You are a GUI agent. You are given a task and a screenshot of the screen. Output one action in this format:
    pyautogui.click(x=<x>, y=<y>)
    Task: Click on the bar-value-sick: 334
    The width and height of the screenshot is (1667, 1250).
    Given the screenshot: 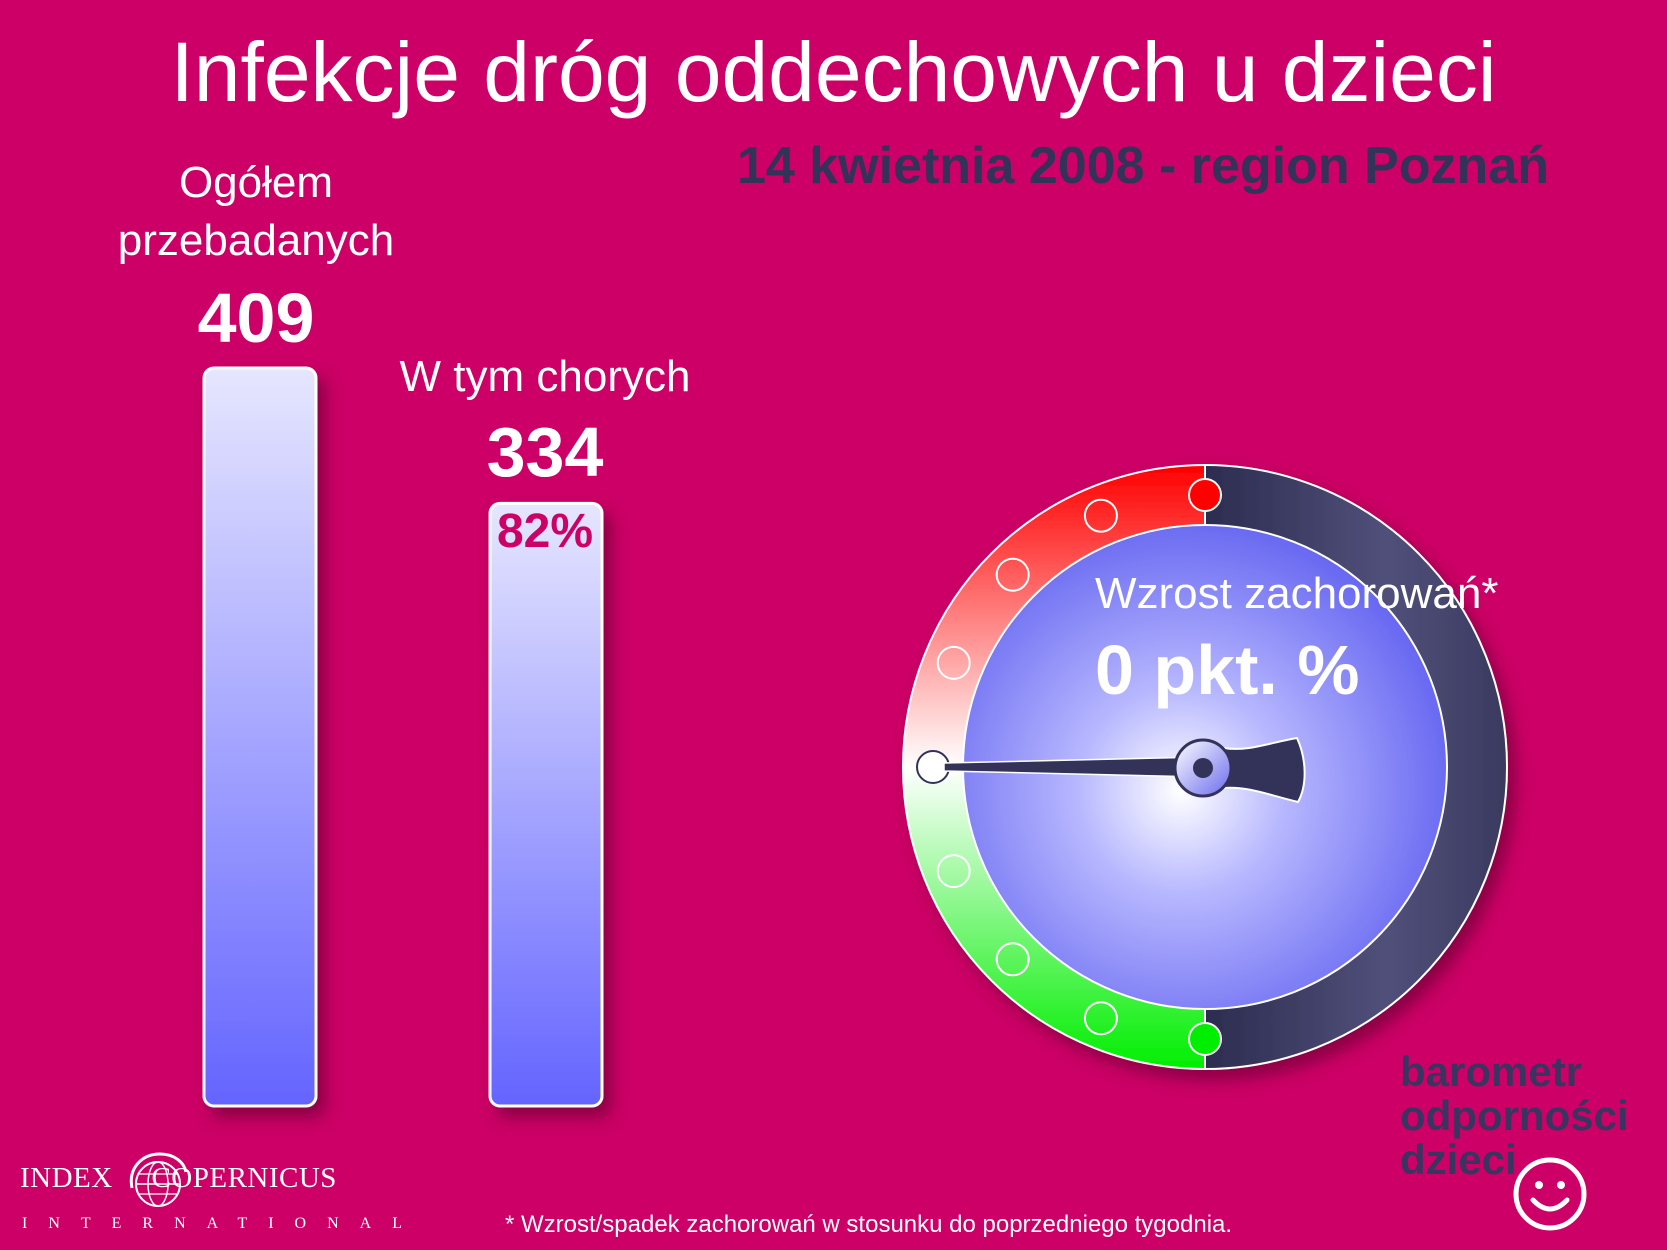 What is the action you would take?
    pyautogui.click(x=545, y=452)
    